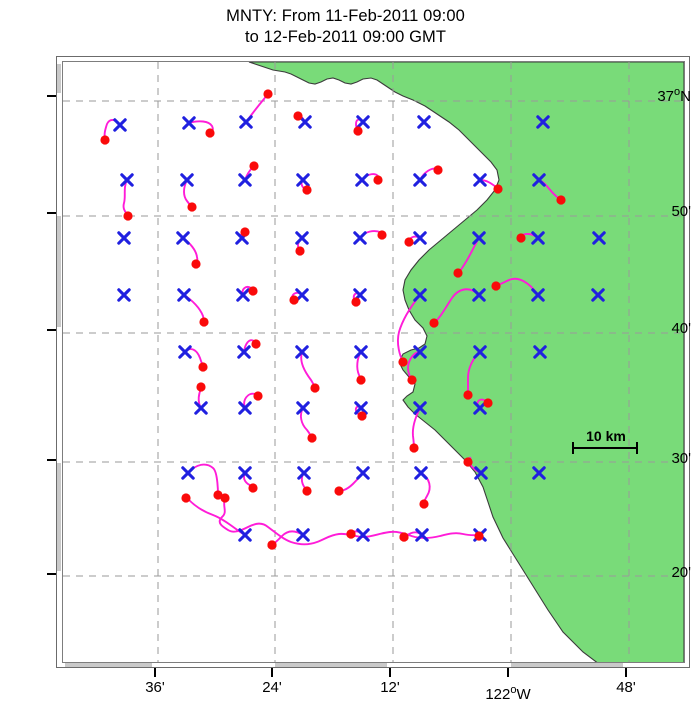  Describe the element at coordinates (345, 37) in the screenshot. I see `chart-title-line2: to 12-Feb-2011 09:00 GMT` at that location.